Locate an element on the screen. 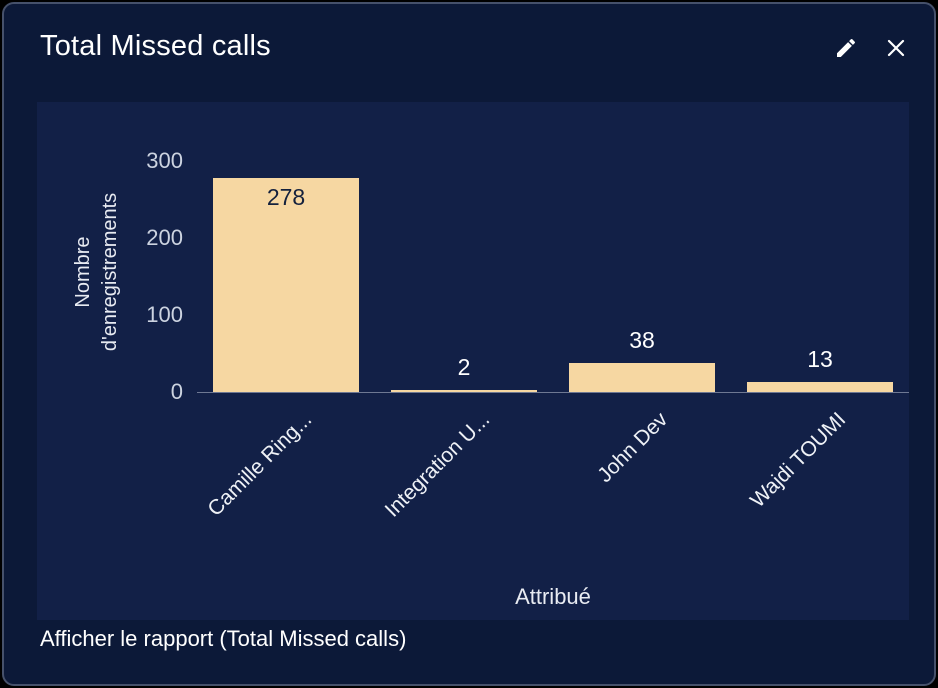 The width and height of the screenshot is (938, 688). close-icon is located at coordinates (896, 50).